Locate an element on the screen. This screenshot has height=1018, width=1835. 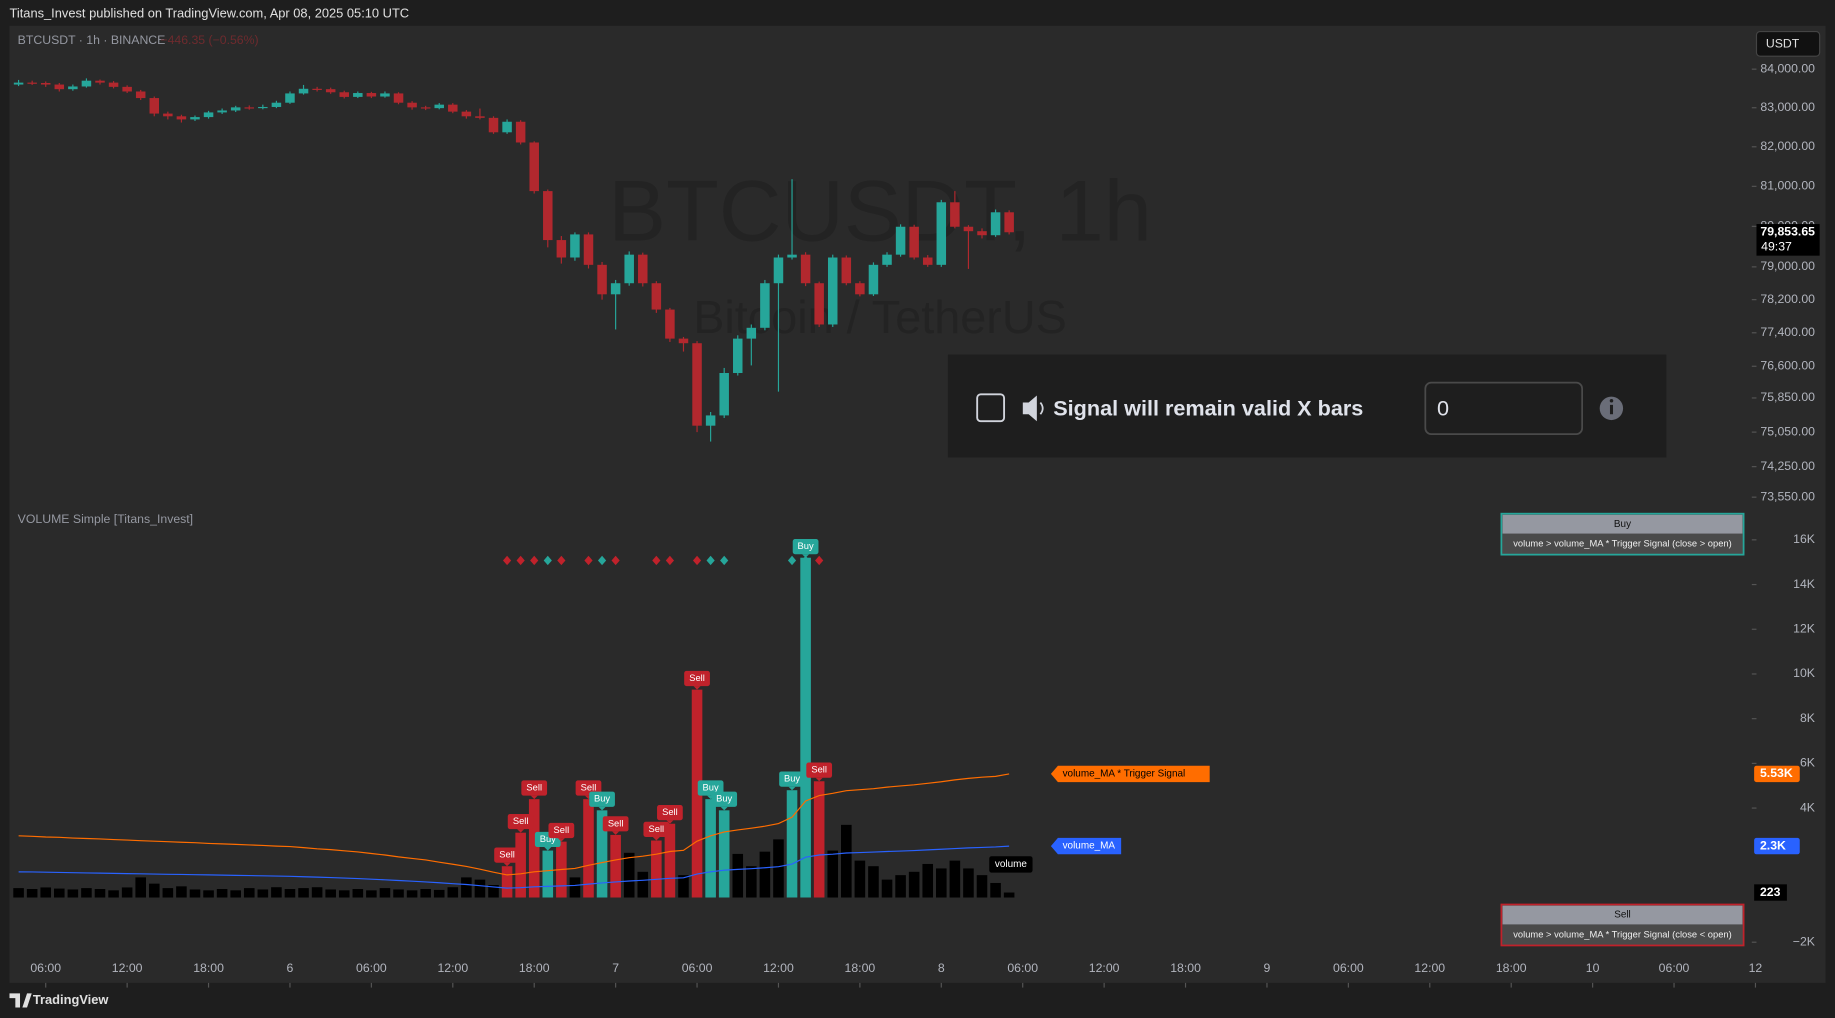
legend-box-header is located at coordinates (1622, 524).